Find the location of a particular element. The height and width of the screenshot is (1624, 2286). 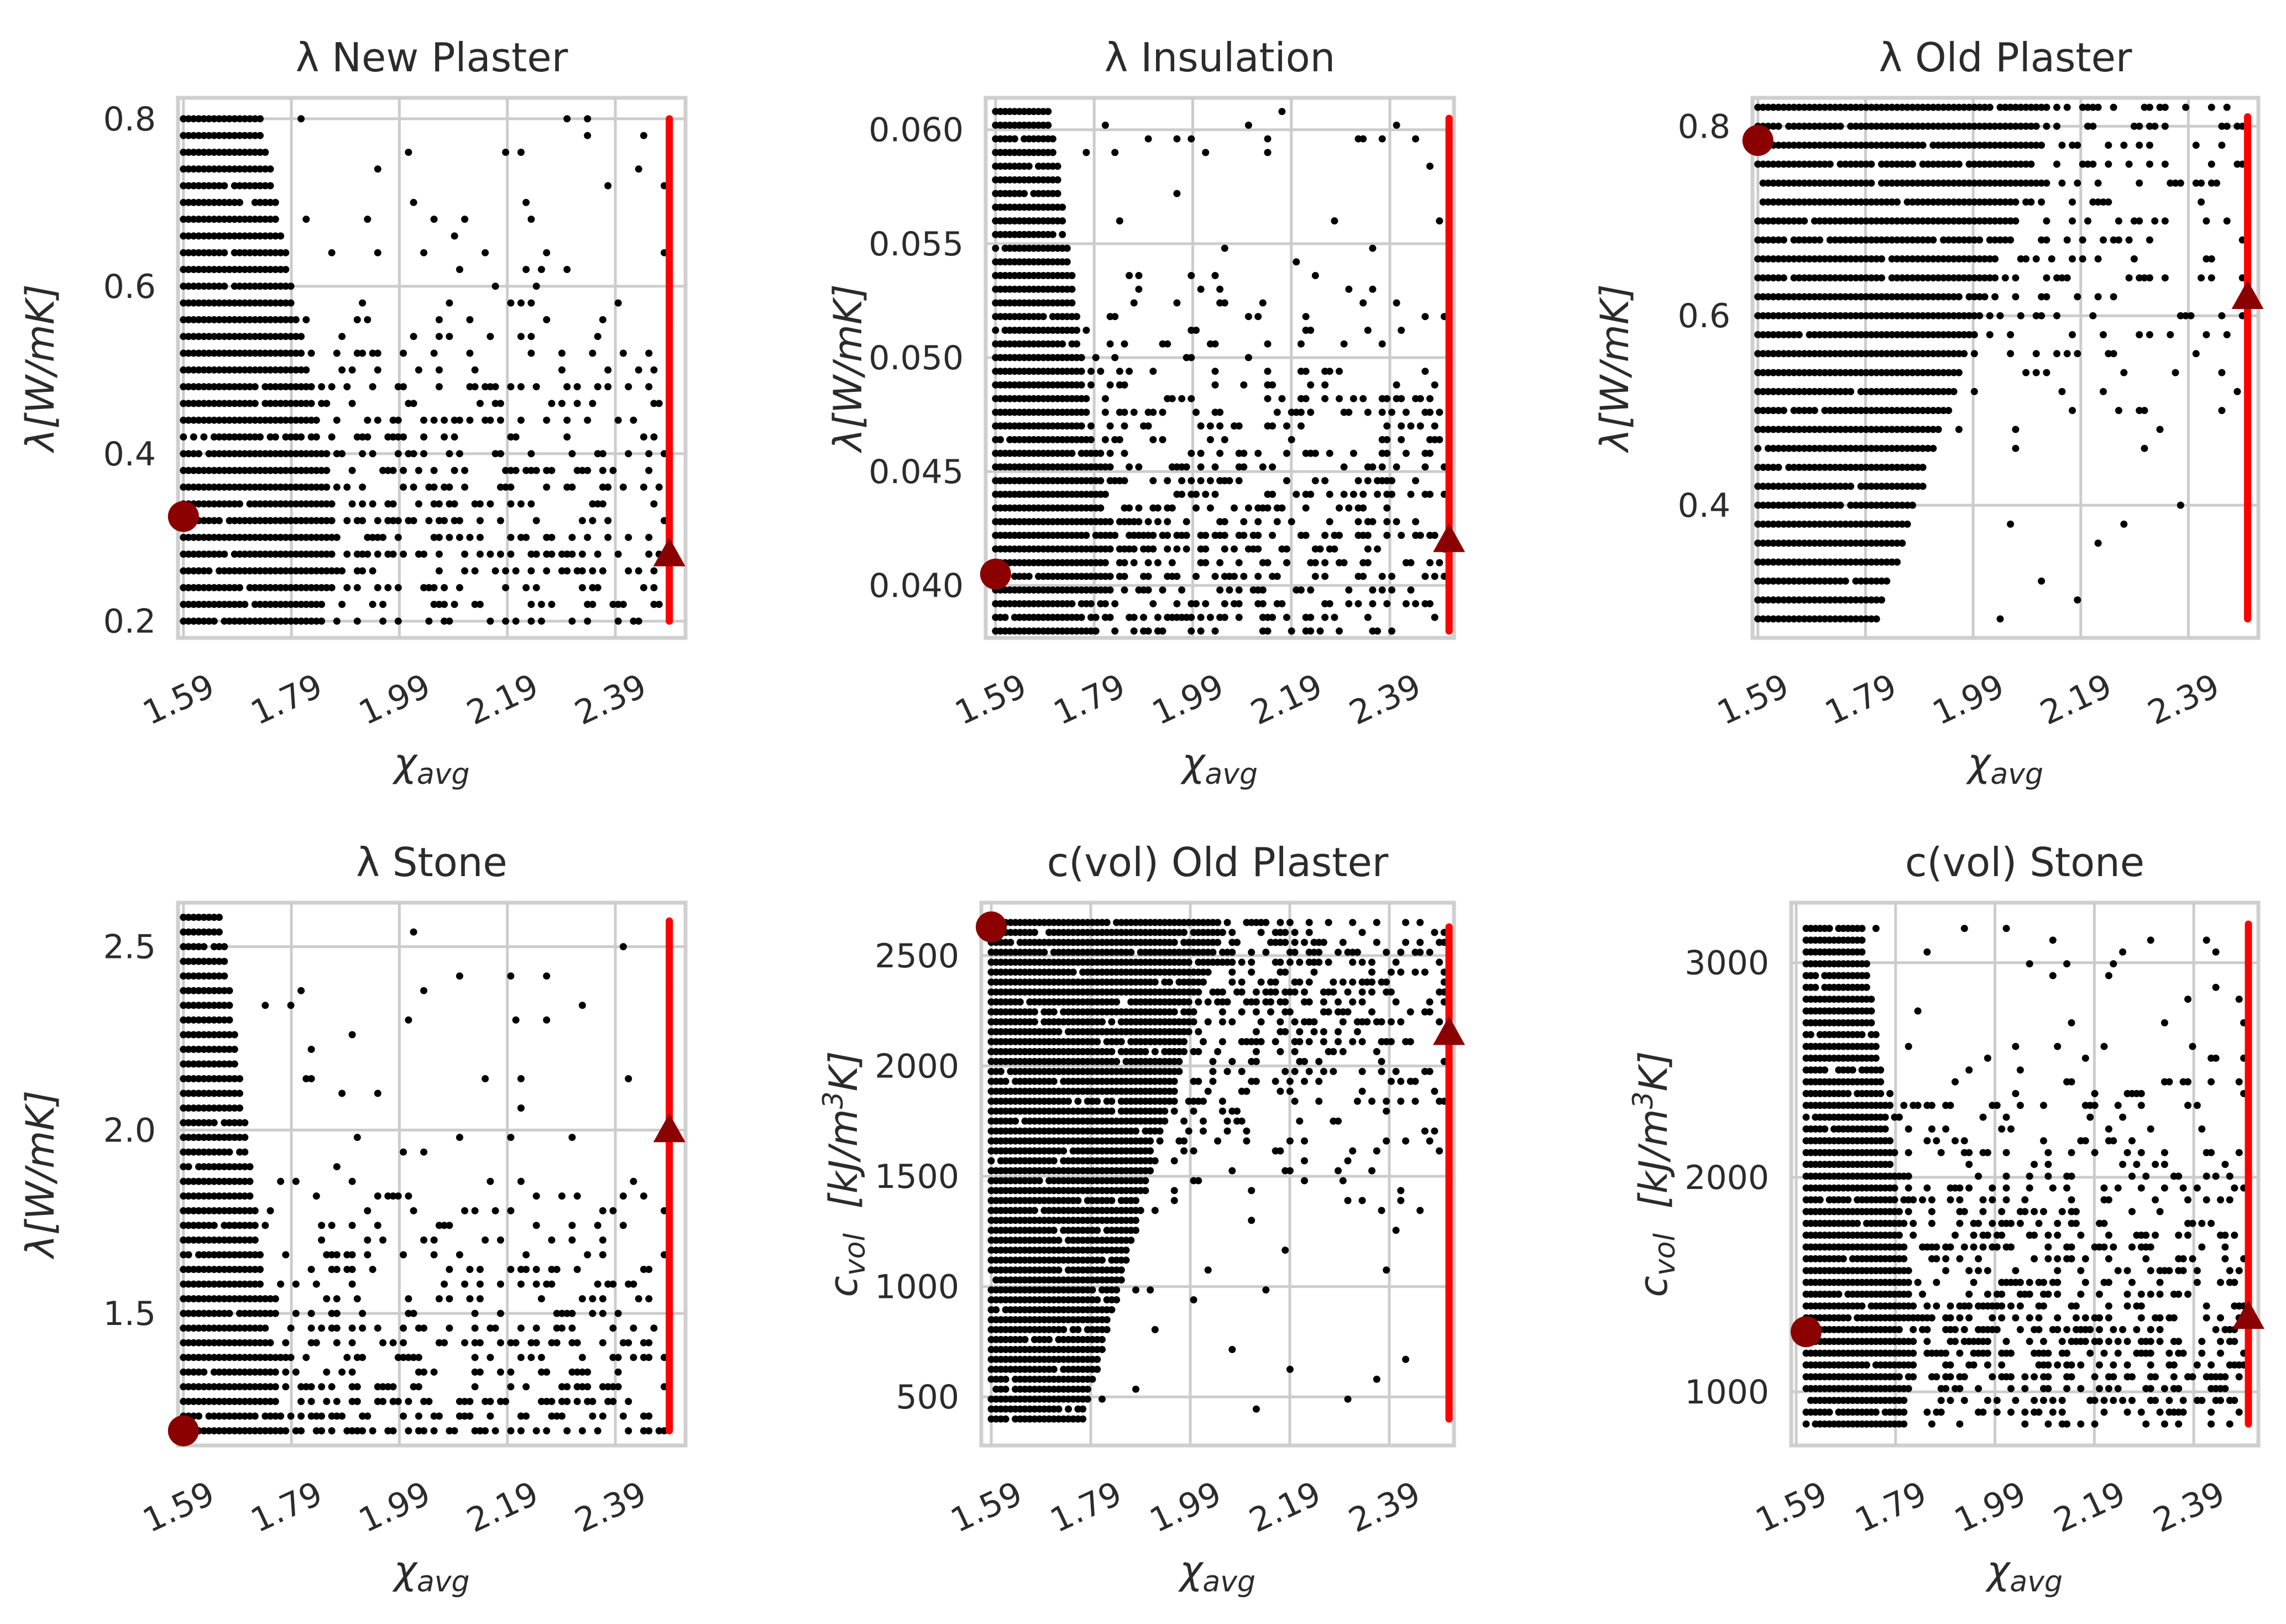

x-tick-label: 2.39 is located at coordinates (2184, 700).